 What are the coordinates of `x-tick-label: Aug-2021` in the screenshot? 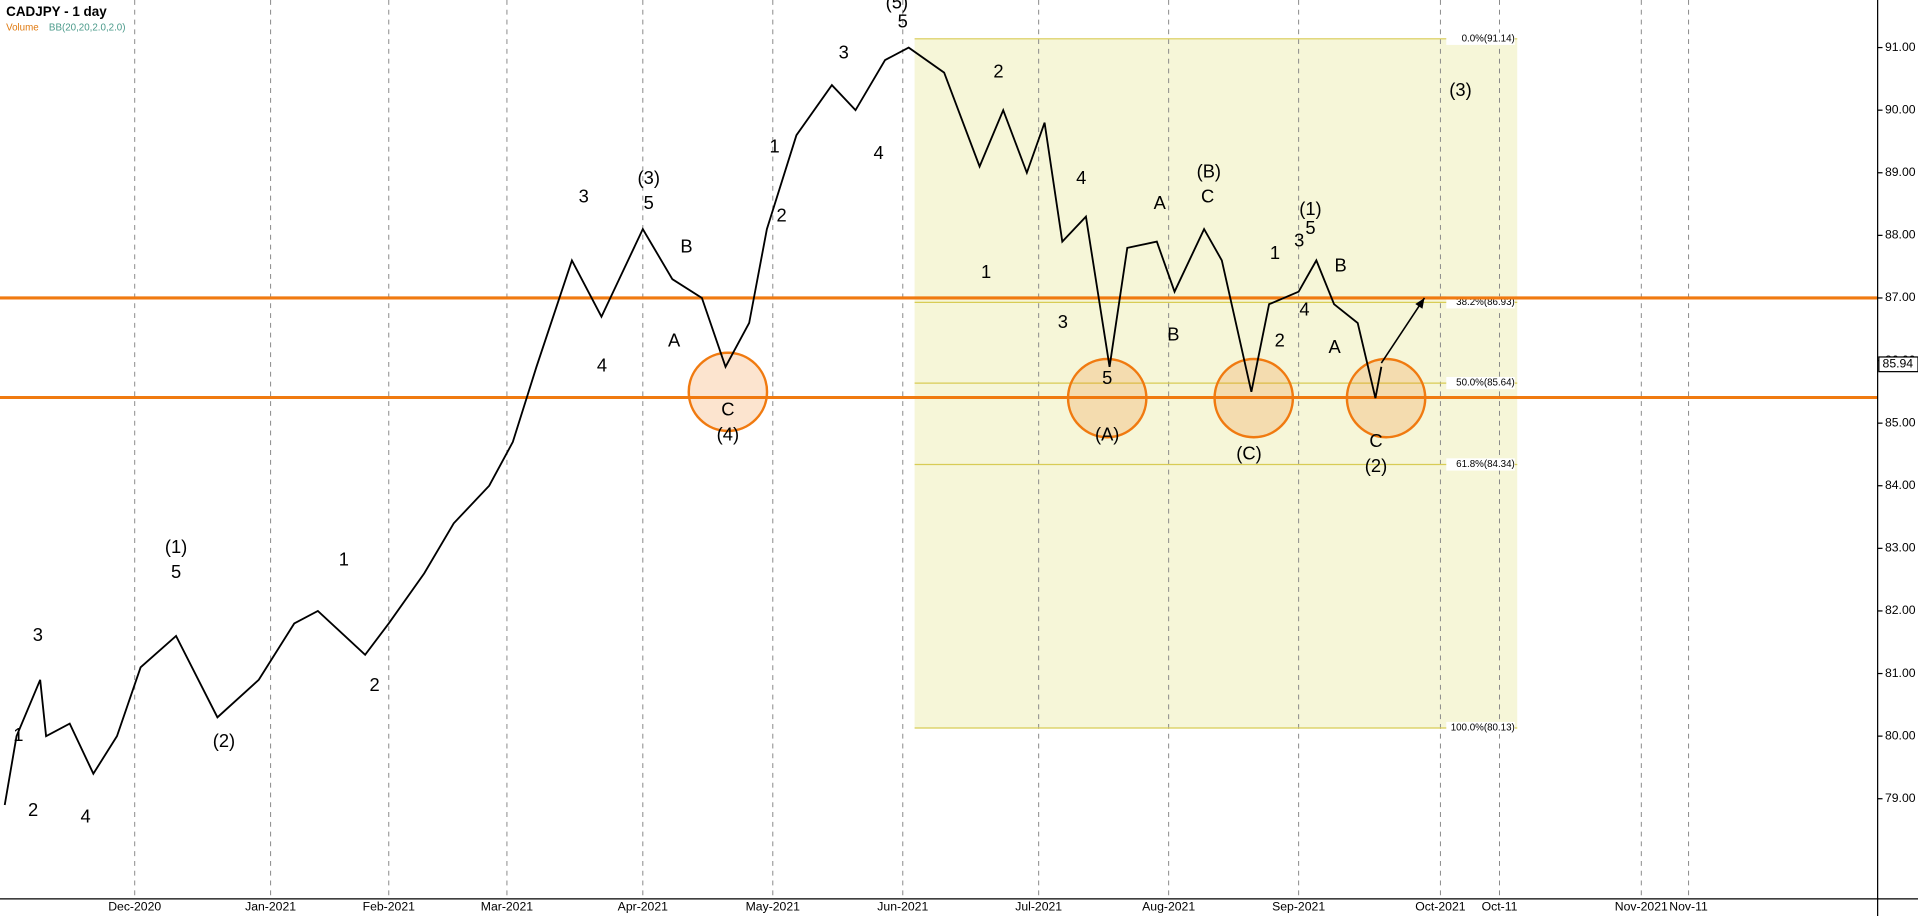 It's located at (1168, 907).